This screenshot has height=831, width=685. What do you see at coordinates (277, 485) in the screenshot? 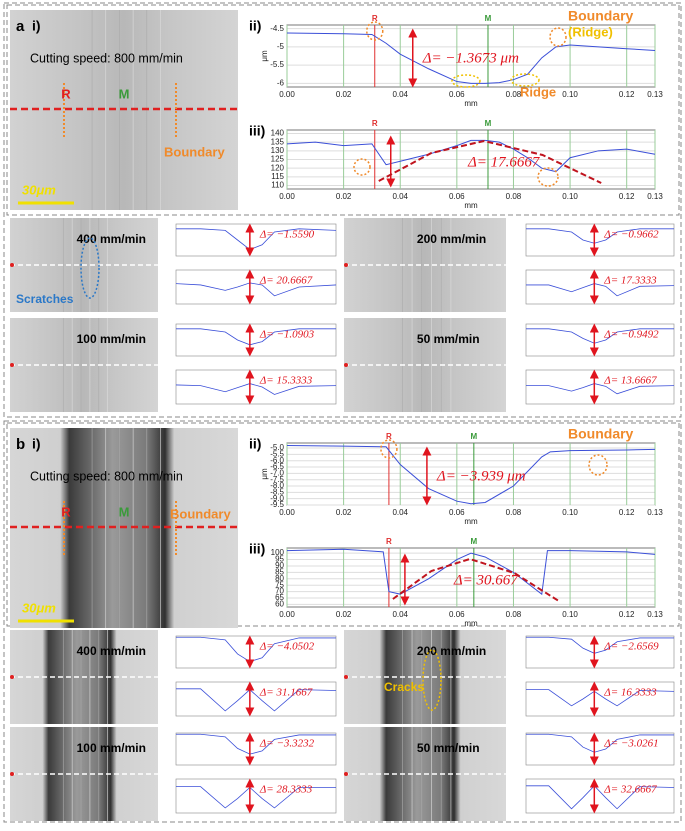
I see `y-tick-label: -8.0` at bounding box center [277, 485].